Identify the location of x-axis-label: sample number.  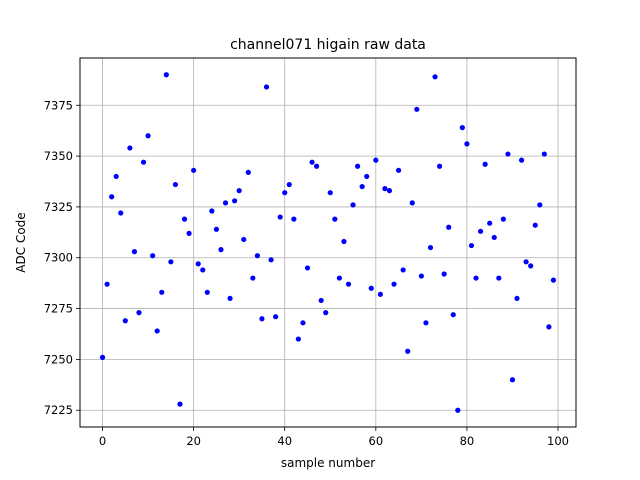
(328, 463).